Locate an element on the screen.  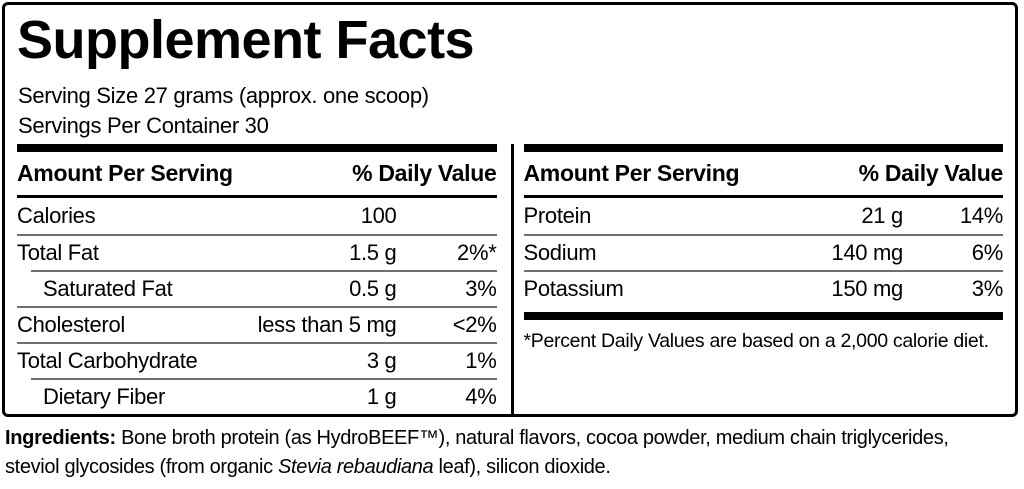
table-row-potassium: Potassium 150 mg 3% is located at coordinates (763, 288).